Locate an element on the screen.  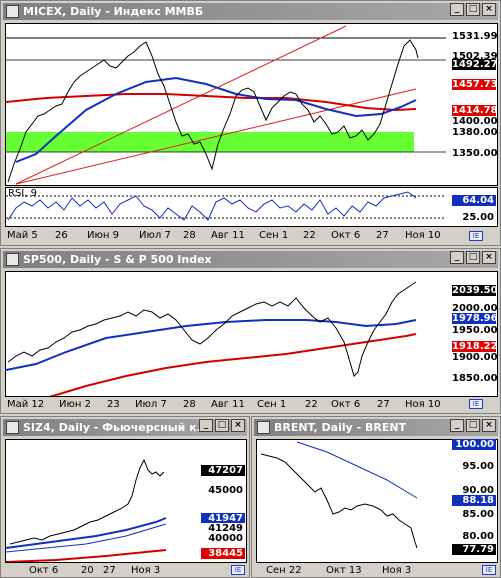
x-axis-label: Июл 7 is located at coordinates (155, 235).